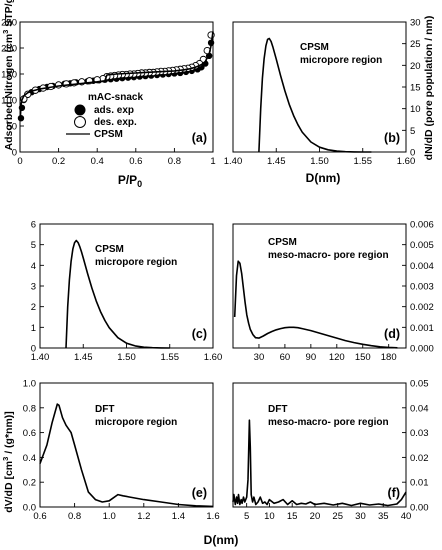  I want to click on panel-f-xtick-label: 10, so click(269, 516).